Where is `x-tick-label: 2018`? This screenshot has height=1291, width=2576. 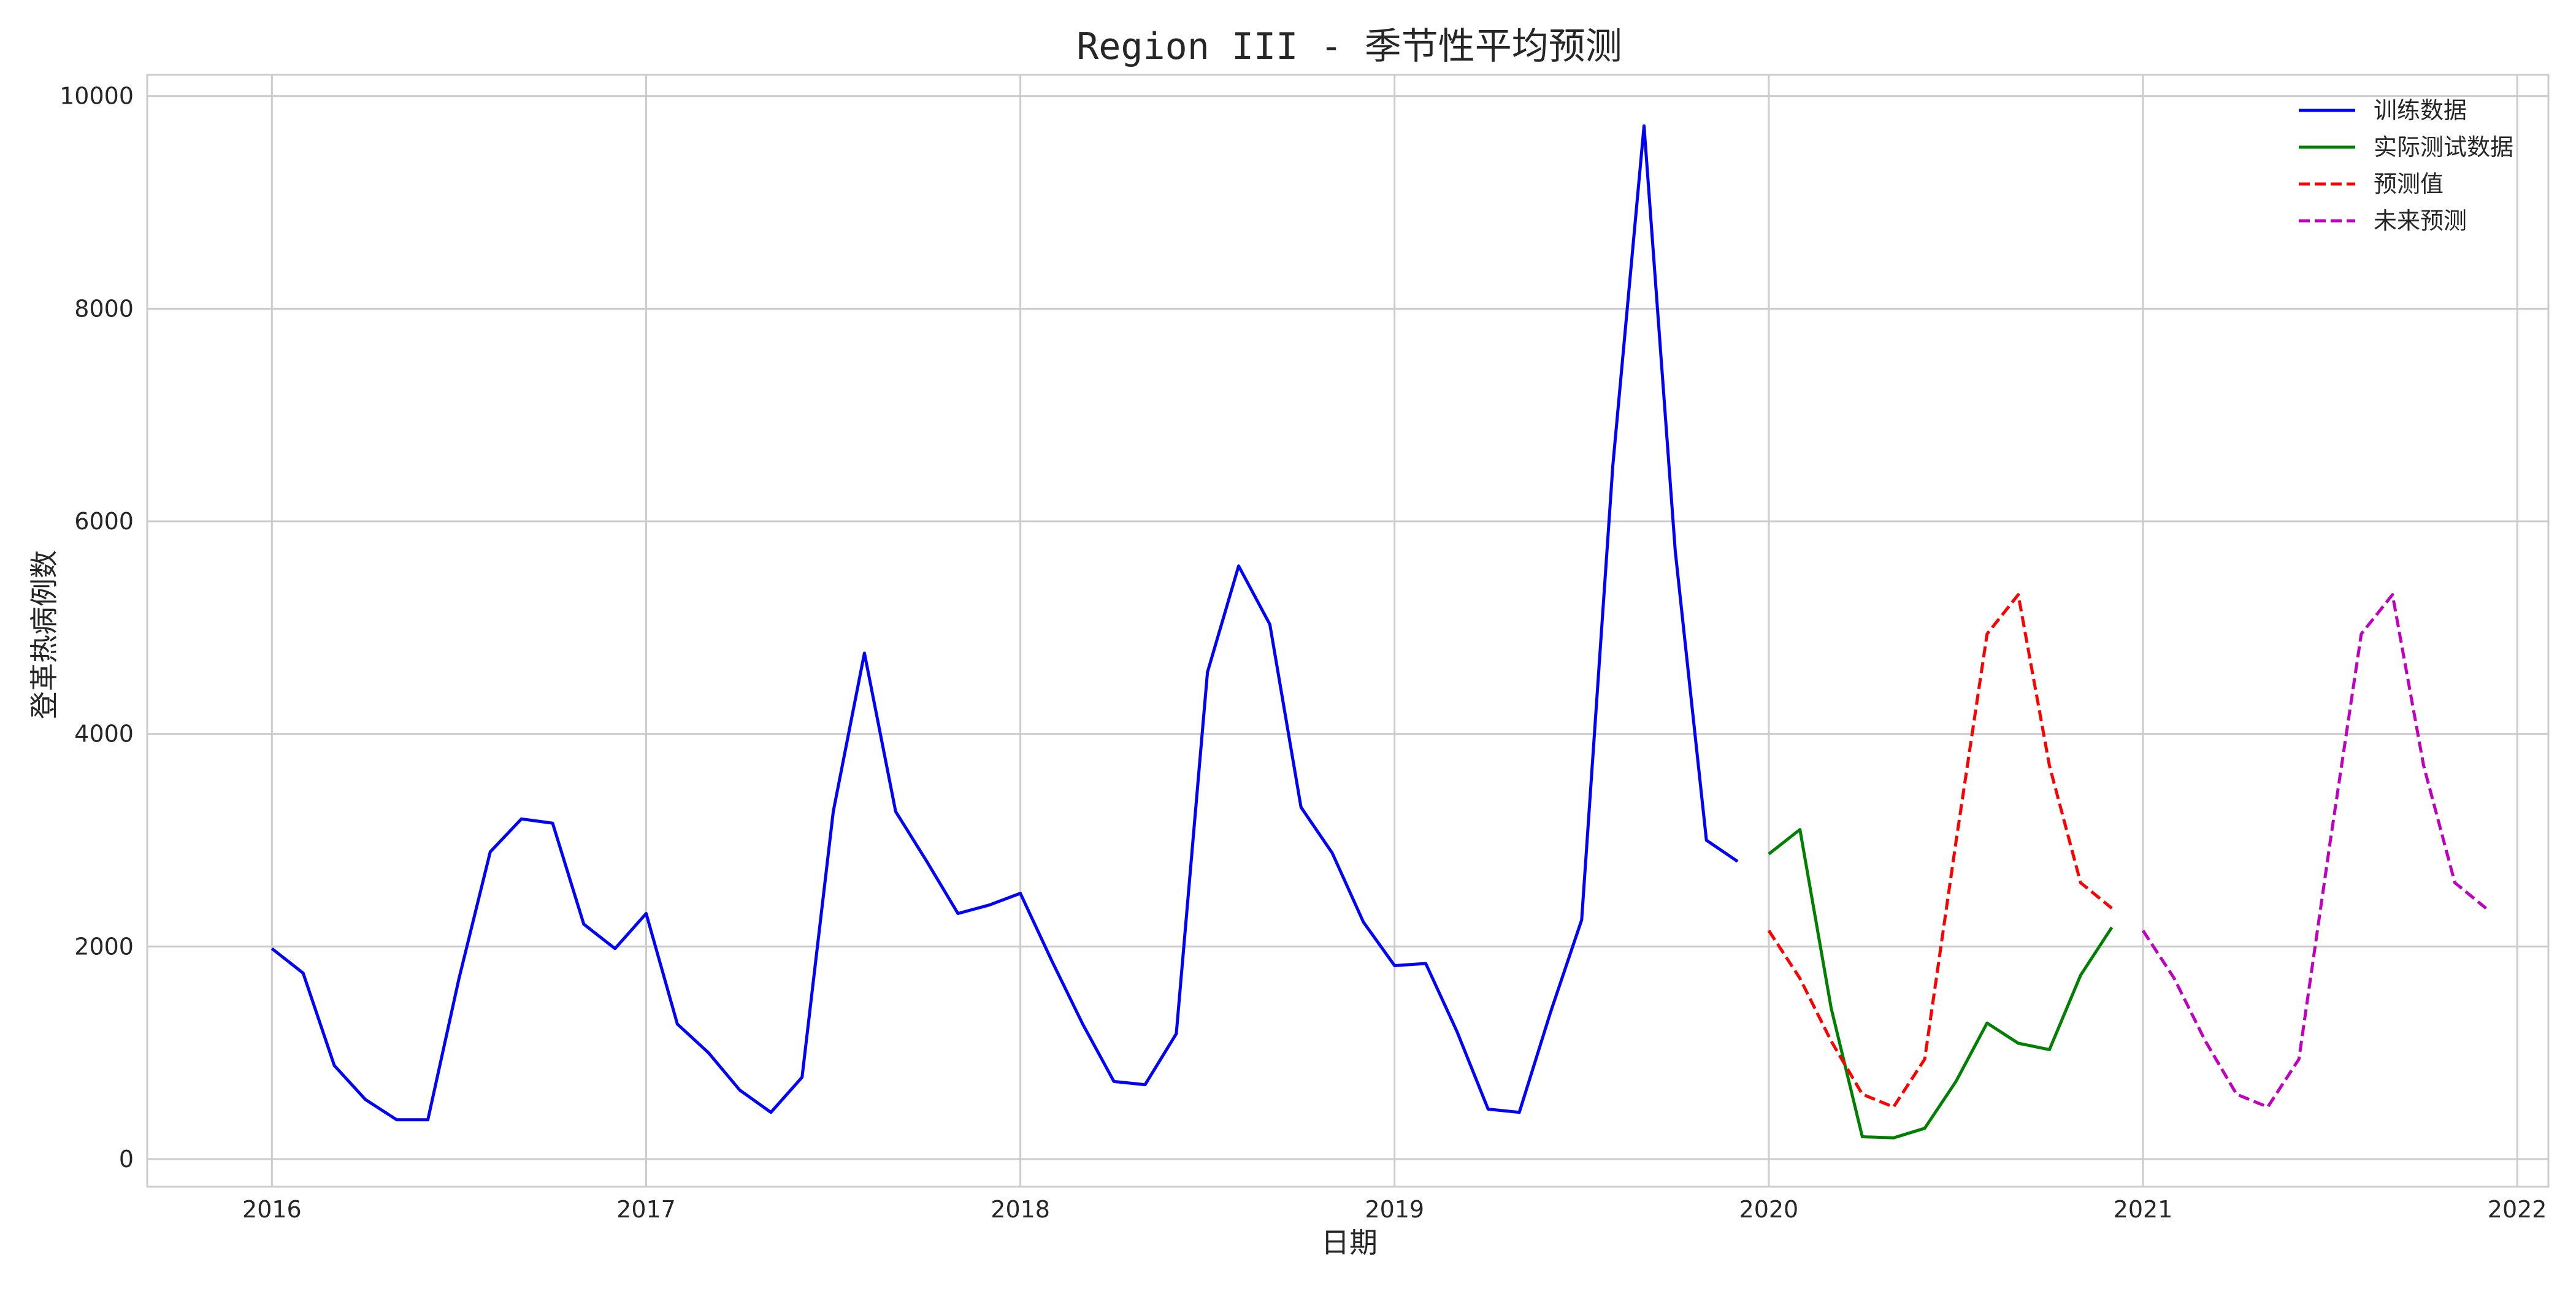
x-tick-label: 2018 is located at coordinates (1020, 1209).